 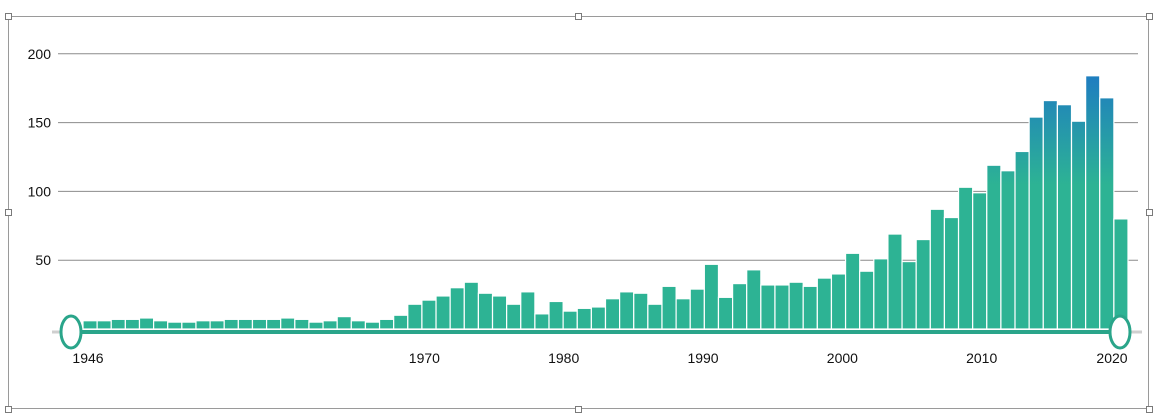 I want to click on bar-1987, so click(x=669, y=307).